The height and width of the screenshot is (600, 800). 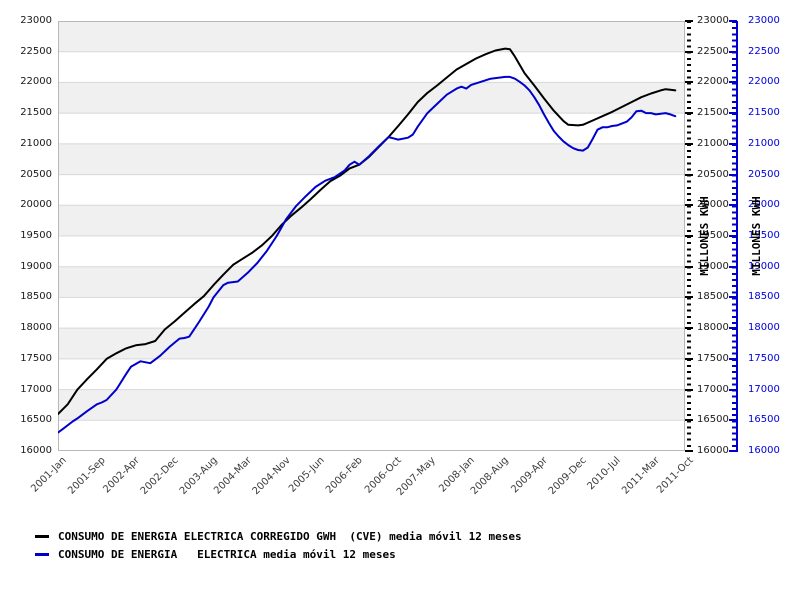 I want to click on legend-swatch-black-line, so click(x=42, y=536).